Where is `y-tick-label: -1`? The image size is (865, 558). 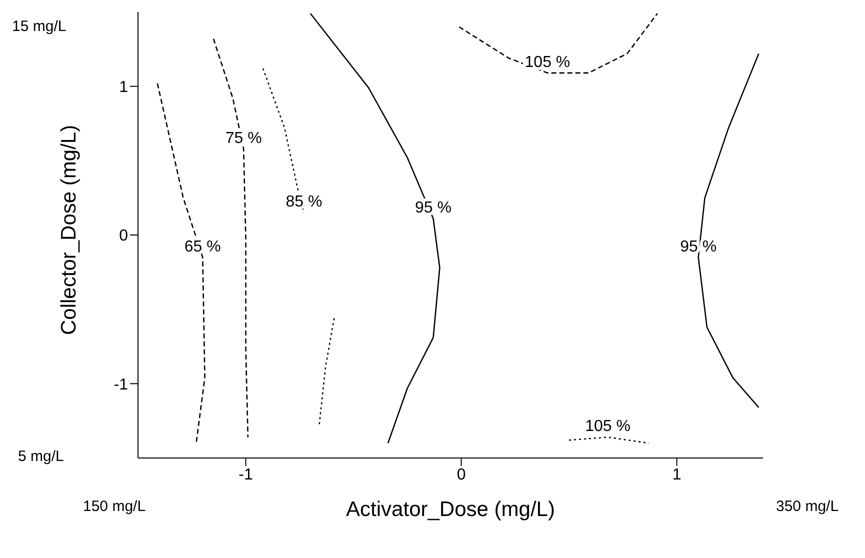 y-tick-label: -1 is located at coordinates (121, 385).